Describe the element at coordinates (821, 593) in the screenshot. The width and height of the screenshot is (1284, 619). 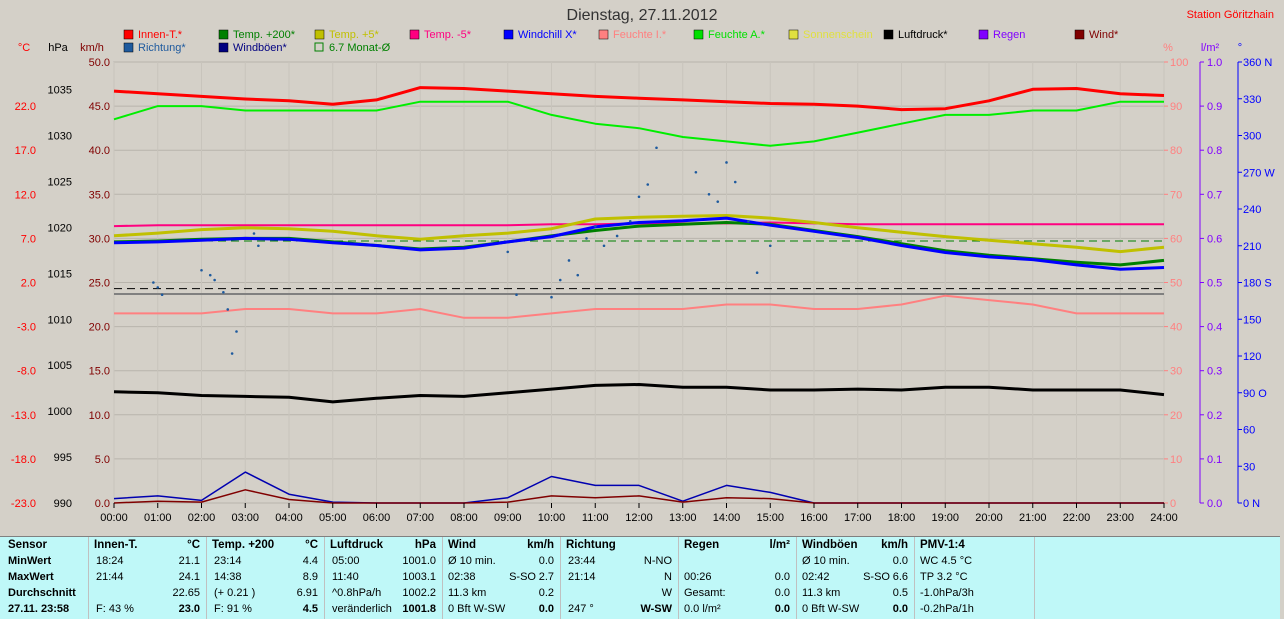
I see `stats-cell: 11.3 km` at that location.